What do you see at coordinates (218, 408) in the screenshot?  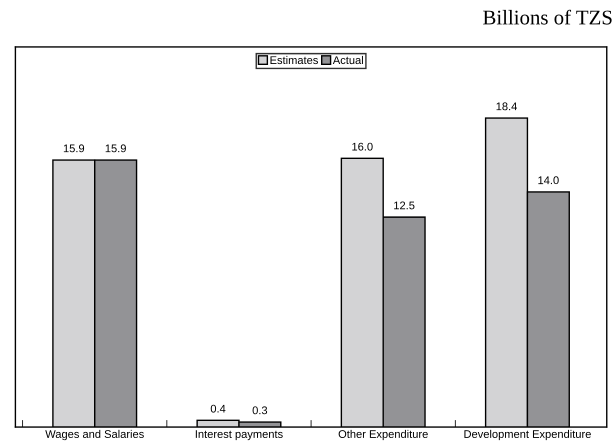 I see `data-label: 0.4` at bounding box center [218, 408].